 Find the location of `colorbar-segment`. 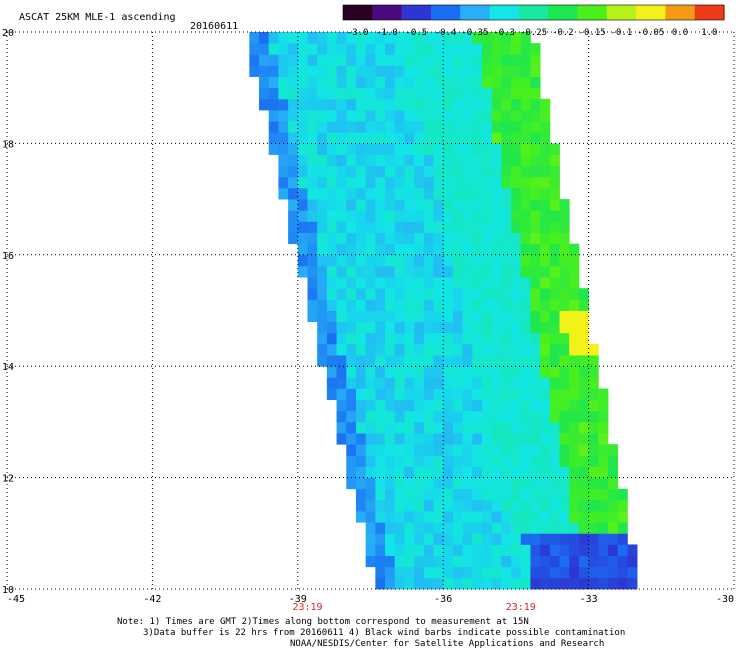

colorbar-segment is located at coordinates (387, 12).